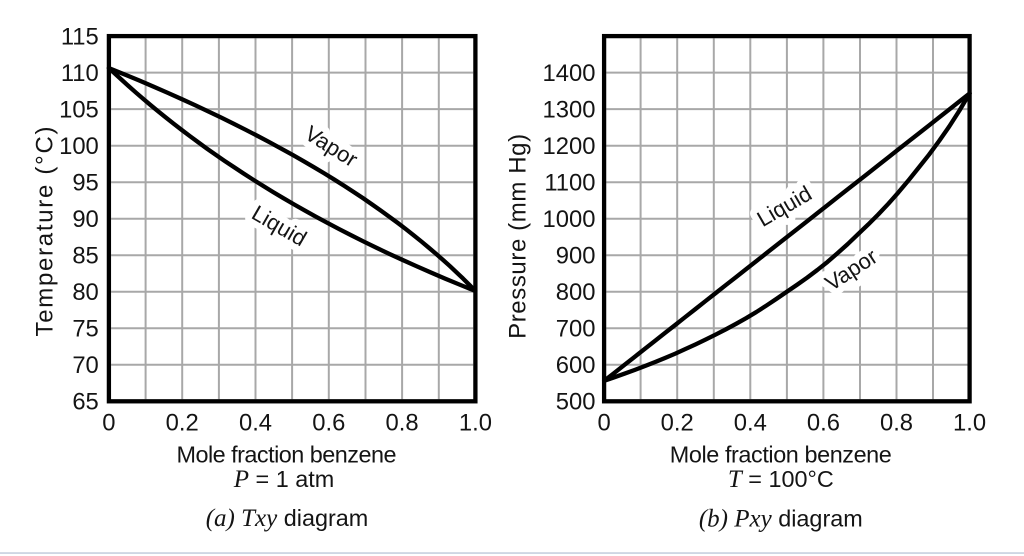 This screenshot has width=1024, height=556. I want to click on svg-text: (b) Pxy diagram, so click(781, 519).